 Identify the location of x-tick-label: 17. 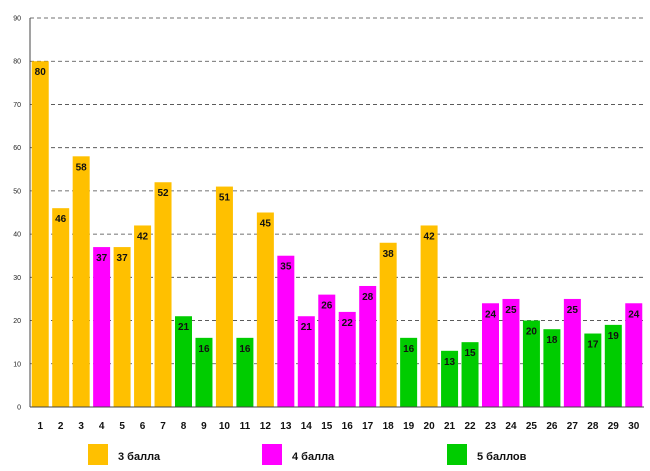
(368, 426).